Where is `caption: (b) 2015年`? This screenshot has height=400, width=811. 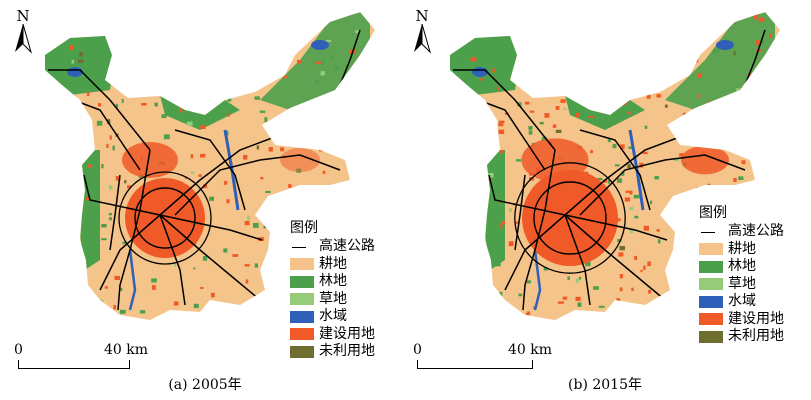
caption: (b) 2015年 is located at coordinates (605, 385).